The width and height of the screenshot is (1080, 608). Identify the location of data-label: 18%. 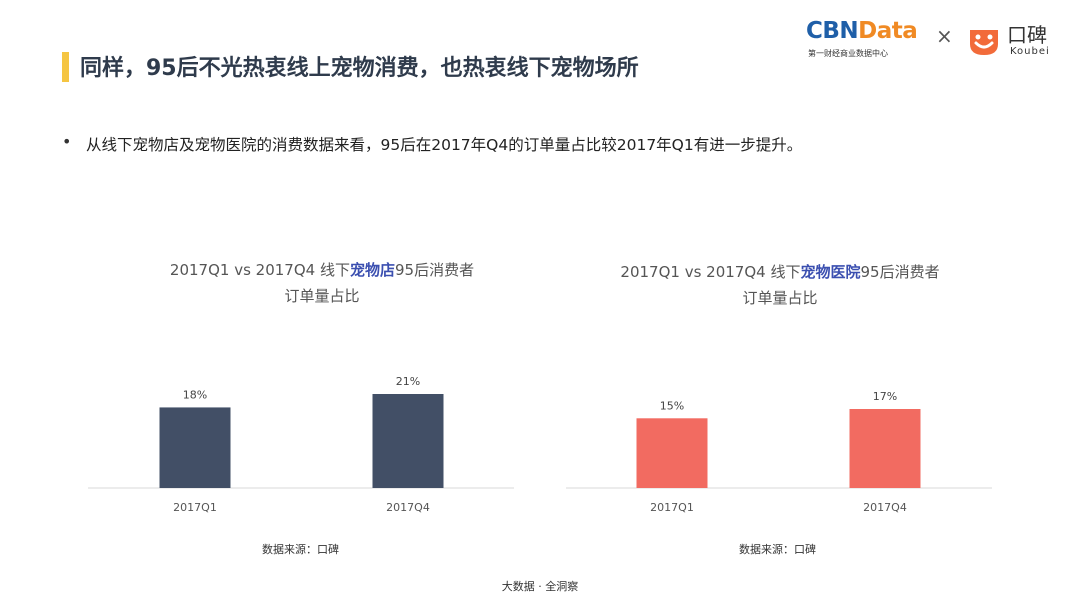
(195, 394).